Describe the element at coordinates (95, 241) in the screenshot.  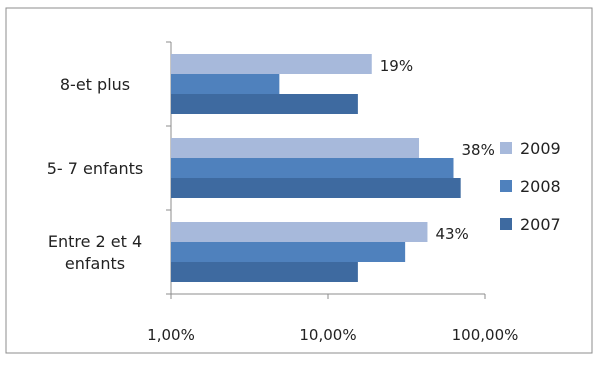
I see `category-label: Entre 2 et 4` at that location.